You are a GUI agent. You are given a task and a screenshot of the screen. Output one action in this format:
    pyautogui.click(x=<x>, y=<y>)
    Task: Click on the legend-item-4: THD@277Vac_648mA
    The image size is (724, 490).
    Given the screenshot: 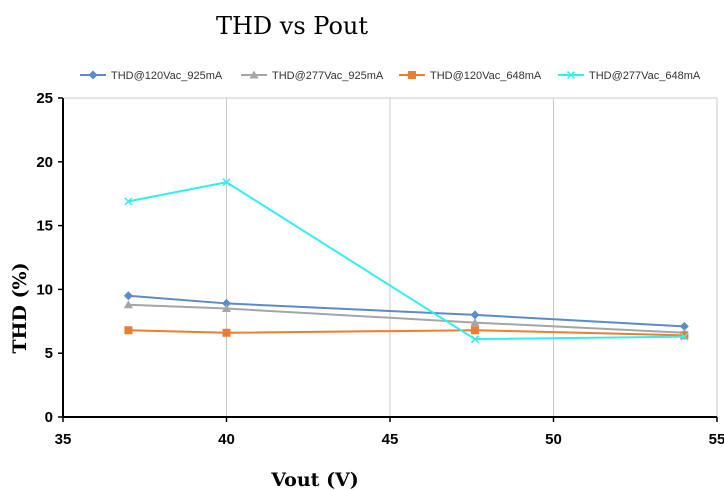 What is the action you would take?
    pyautogui.click(x=629, y=76)
    